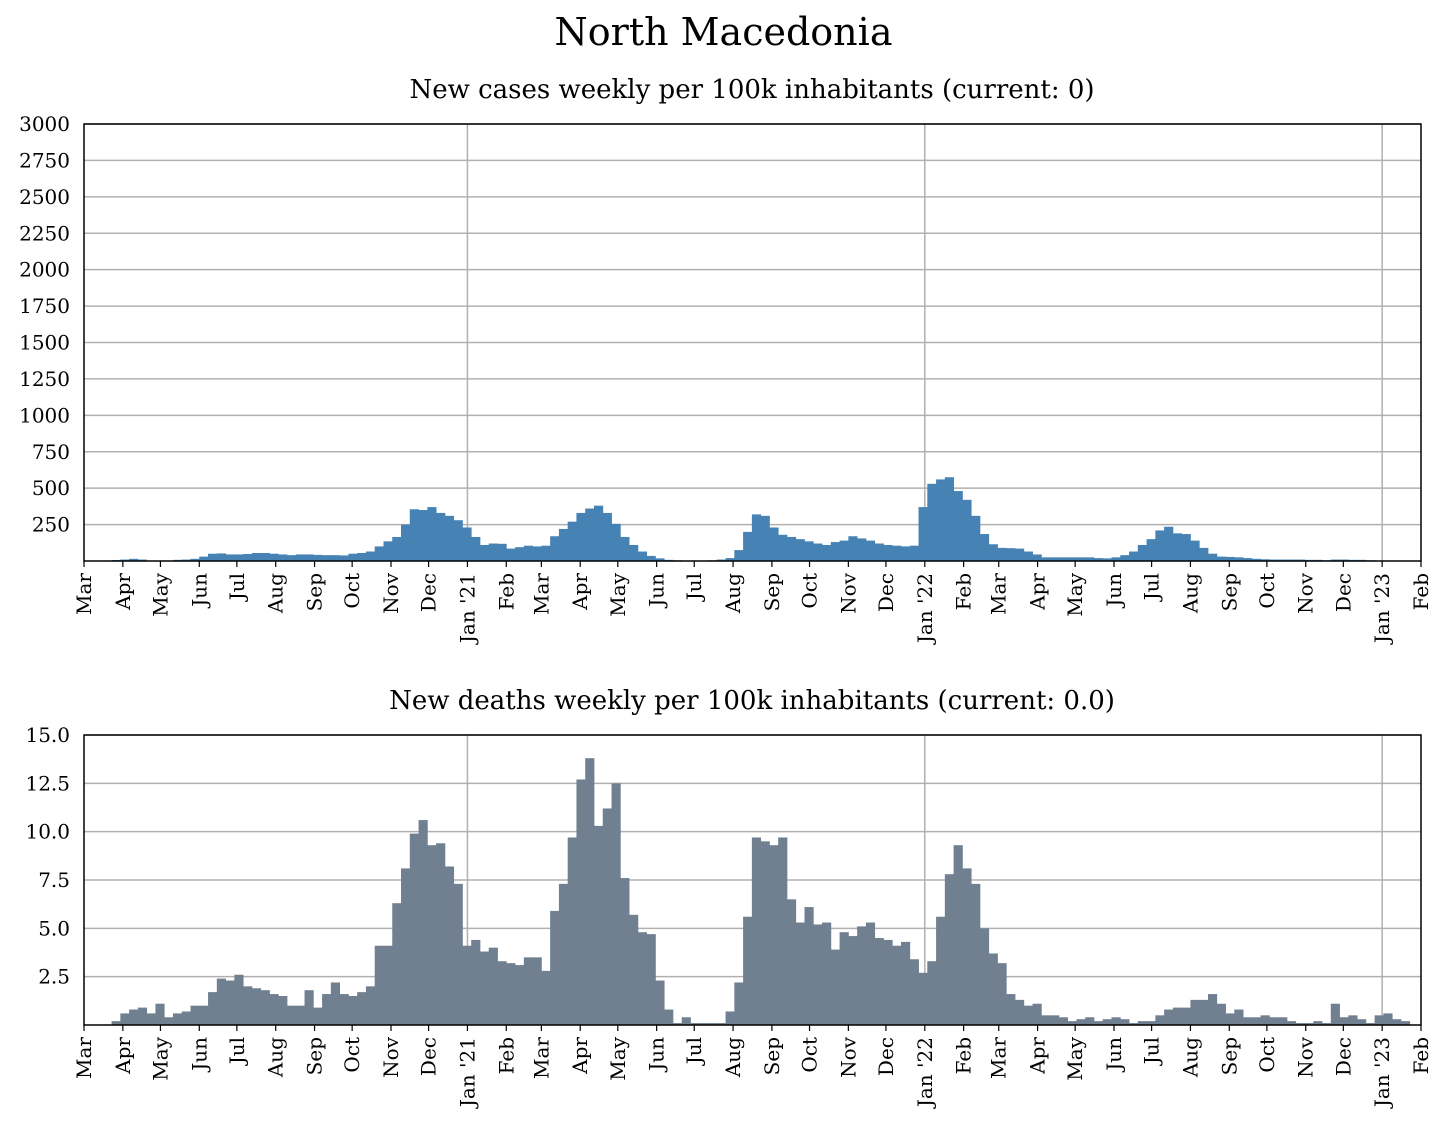 This screenshot has width=1447, height=1129. I want to click on x-tick-label: Jun, so click(199, 591).